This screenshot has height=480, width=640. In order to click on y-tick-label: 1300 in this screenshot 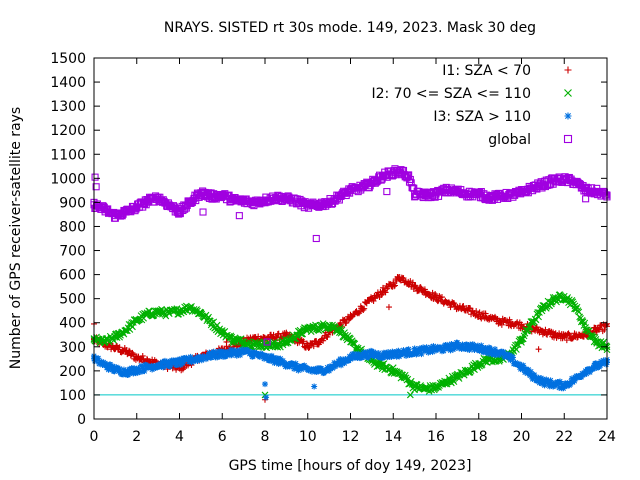, I will do `click(68, 107)`.